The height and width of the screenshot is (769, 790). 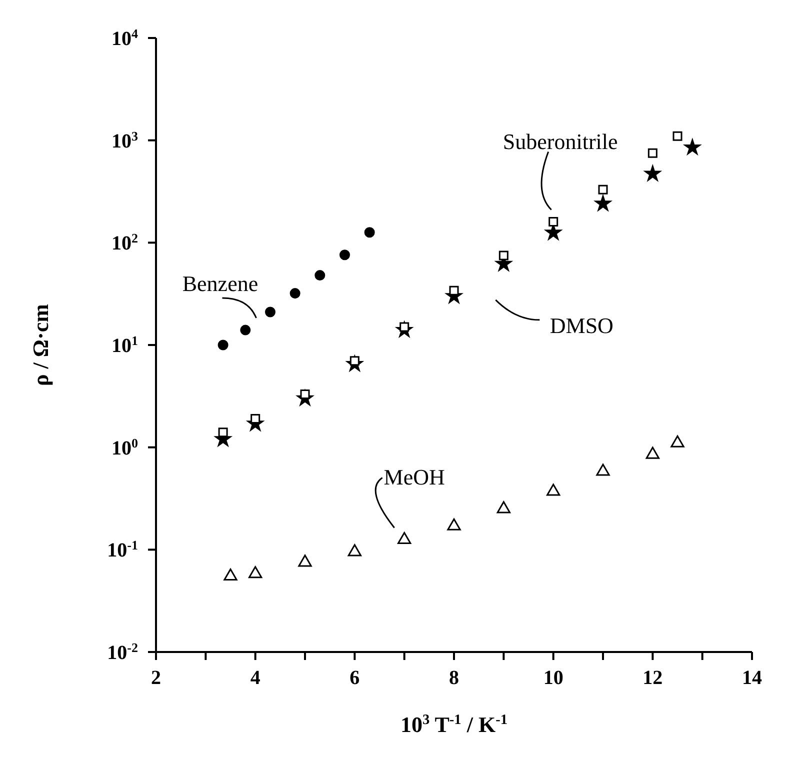 What do you see at coordinates (454, 724) in the screenshot?
I see `x-axis-title: 10$^{3}$ T$^{-1}$ / K$^{-1}$` at bounding box center [454, 724].